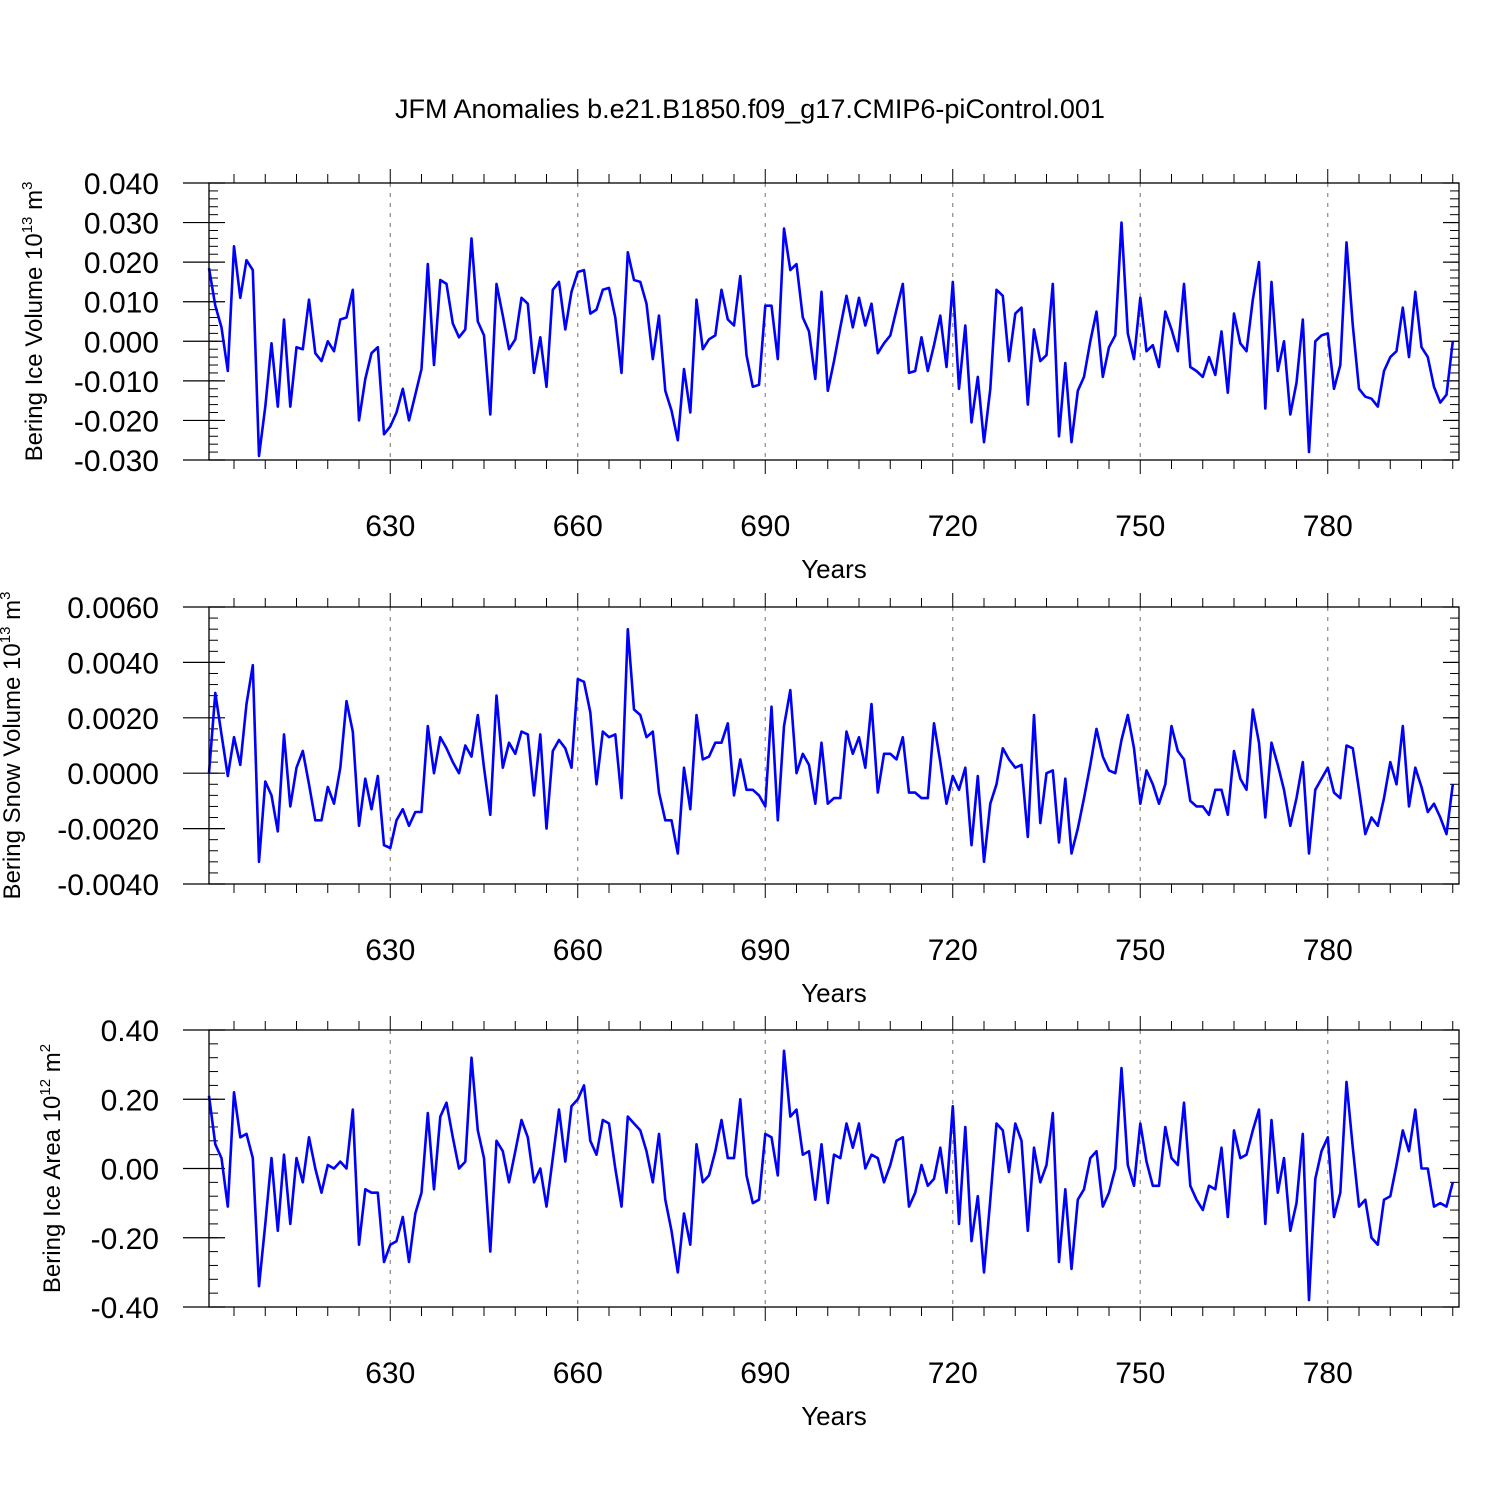 The width and height of the screenshot is (1500, 1500). Describe the element at coordinates (121, 303) in the screenshot. I see `y-tick-label: 0.010` at that location.